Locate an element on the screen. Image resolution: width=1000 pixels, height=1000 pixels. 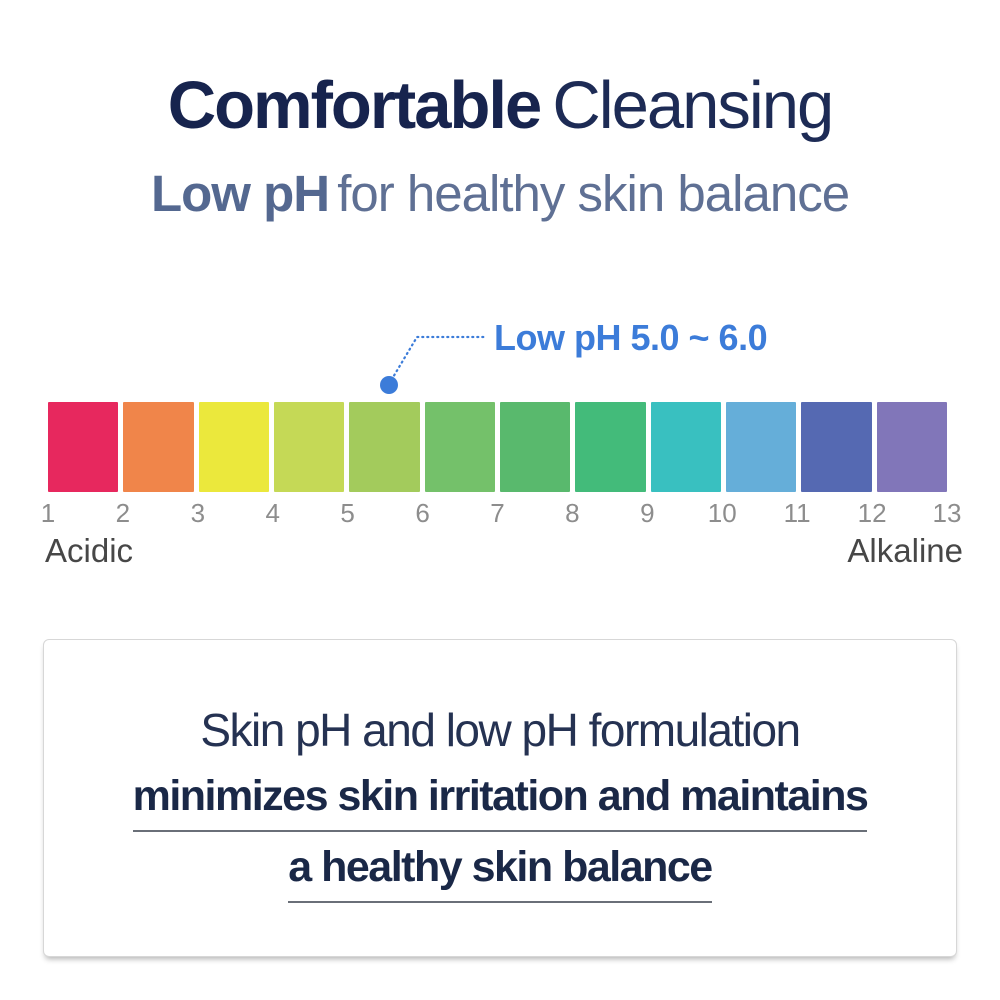
ph-number-11: 11 is located at coordinates (797, 513).